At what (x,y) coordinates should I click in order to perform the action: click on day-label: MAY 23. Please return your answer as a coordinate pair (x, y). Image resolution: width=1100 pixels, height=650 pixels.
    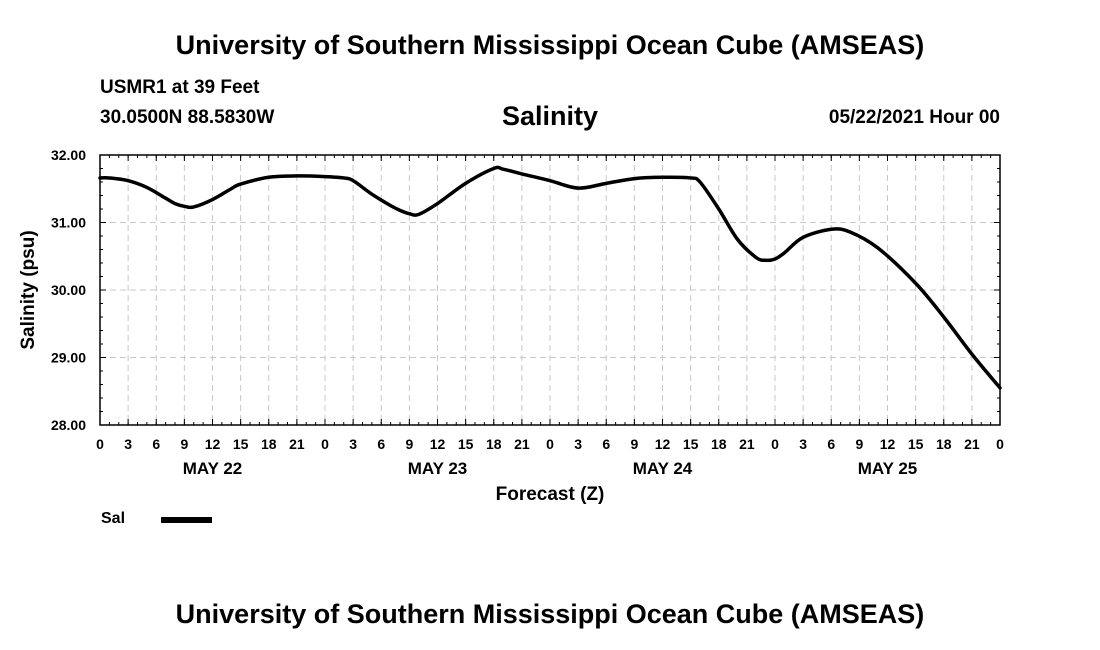
    Looking at the image, I should click on (438, 468).